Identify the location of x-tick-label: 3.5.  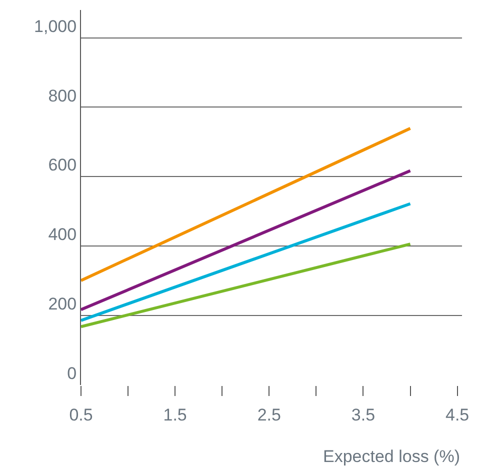
(363, 414).